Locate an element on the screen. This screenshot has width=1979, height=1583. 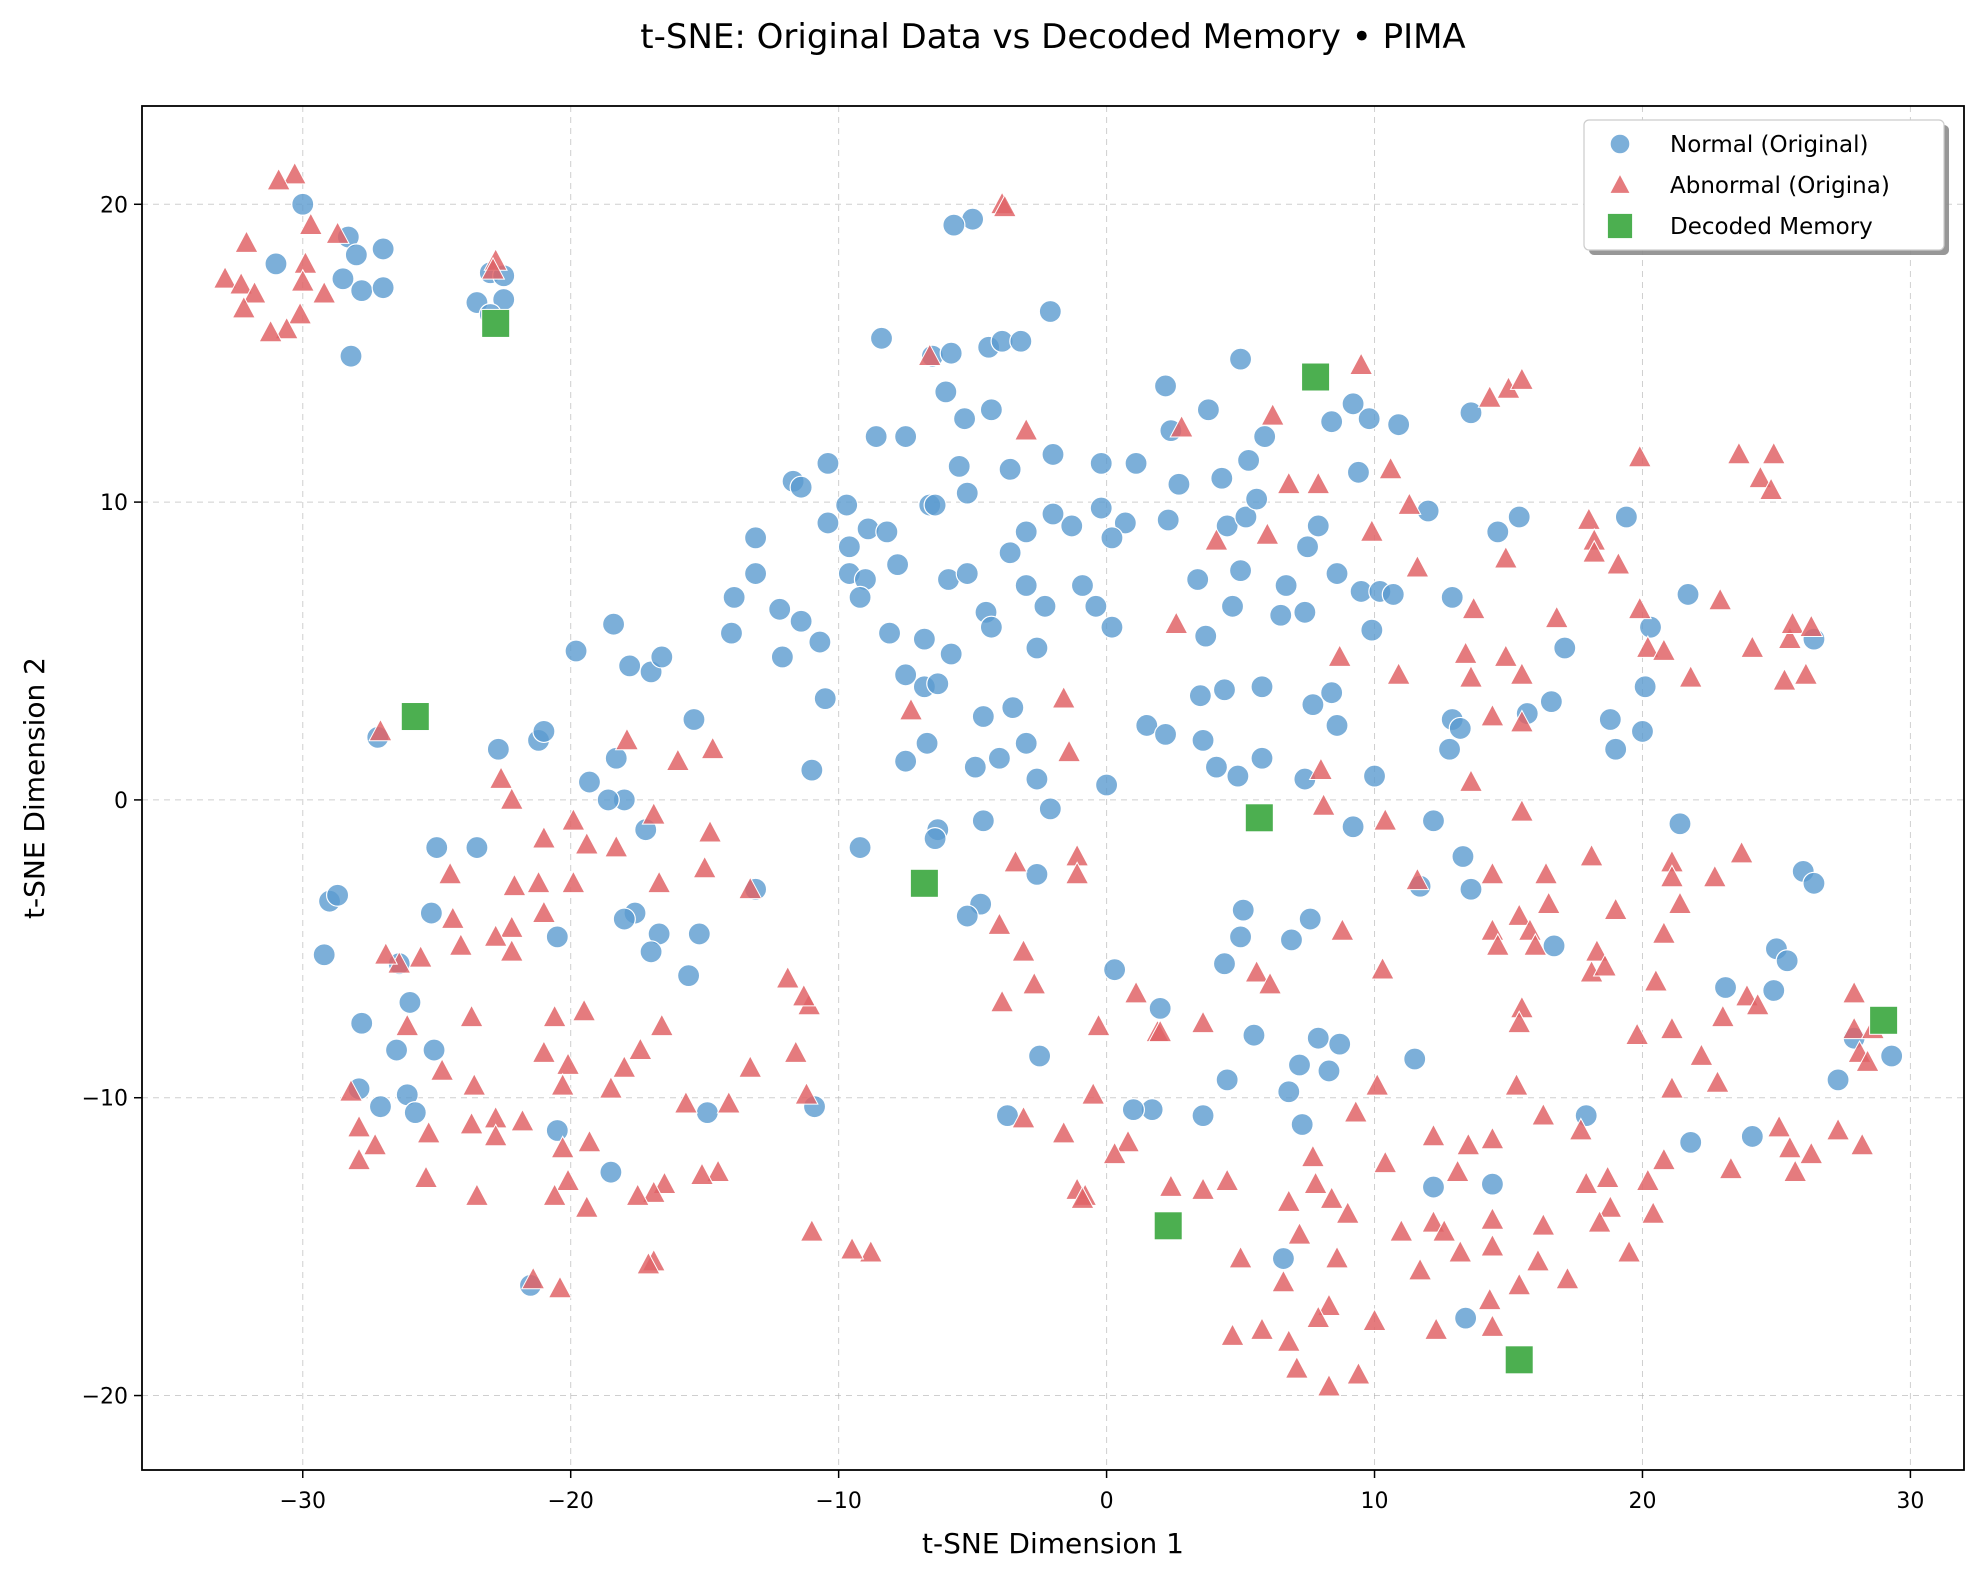
legend-label: Abnormal (Origina) is located at coordinates (1780, 186).